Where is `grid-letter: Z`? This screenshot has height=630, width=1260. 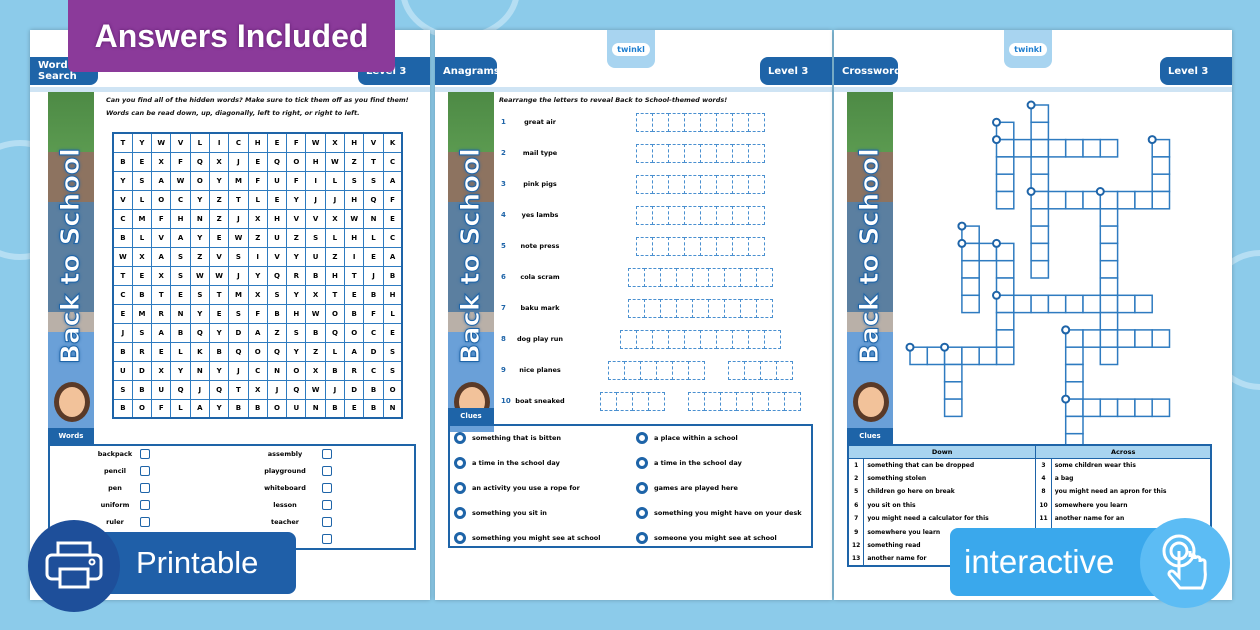 grid-letter: Z is located at coordinates (277, 332).